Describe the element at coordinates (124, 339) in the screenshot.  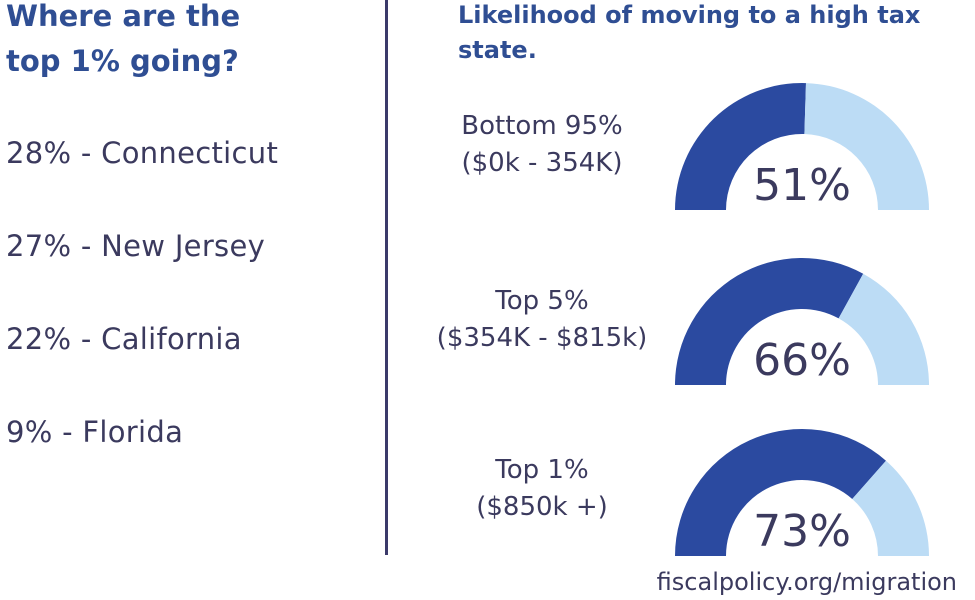
I see `destination-item: 22% - California` at that location.